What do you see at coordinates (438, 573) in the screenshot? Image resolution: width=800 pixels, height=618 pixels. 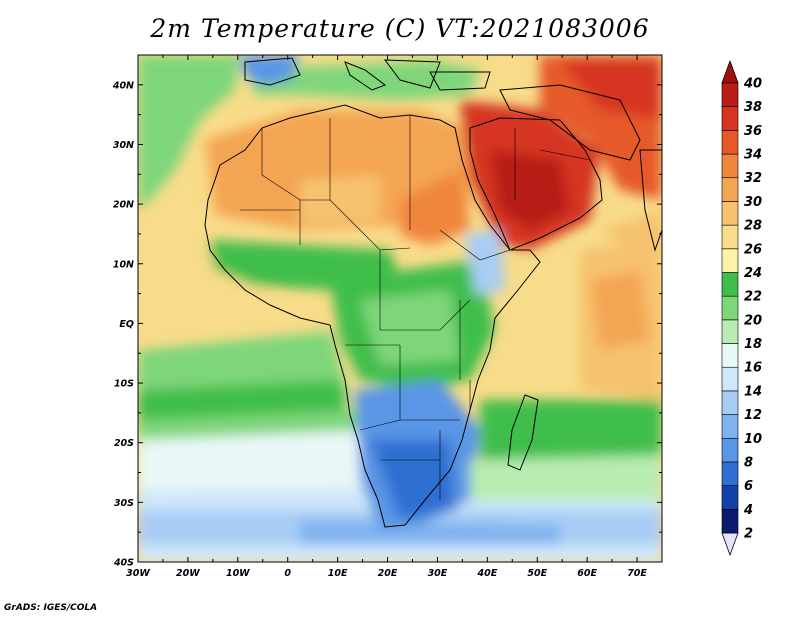 I see `lon-tick-label: 30E` at bounding box center [438, 573].